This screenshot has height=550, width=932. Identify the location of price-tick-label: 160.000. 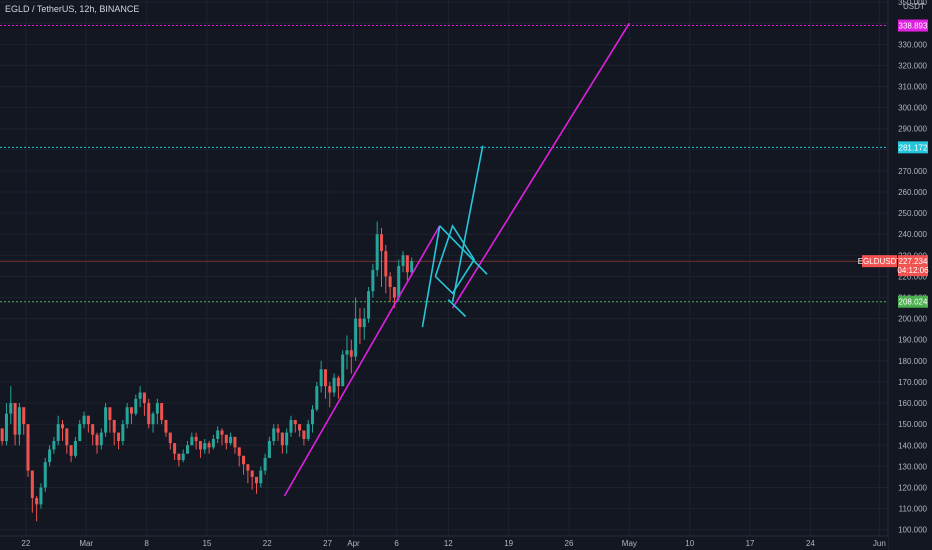
(912, 403).